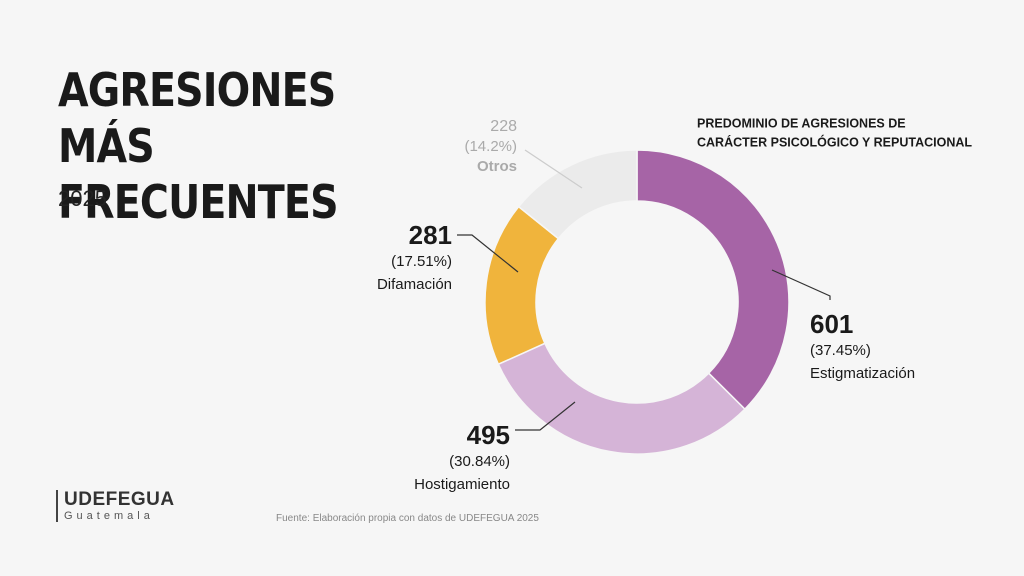 This screenshot has height=576, width=1024. I want to click on category-label: Otros, so click(497, 166).